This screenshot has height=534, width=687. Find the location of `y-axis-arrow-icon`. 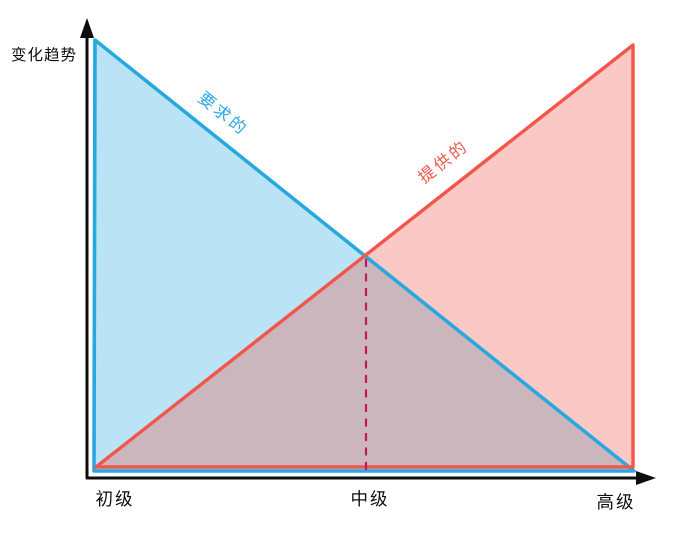

y-axis-arrow-icon is located at coordinates (87, 28).